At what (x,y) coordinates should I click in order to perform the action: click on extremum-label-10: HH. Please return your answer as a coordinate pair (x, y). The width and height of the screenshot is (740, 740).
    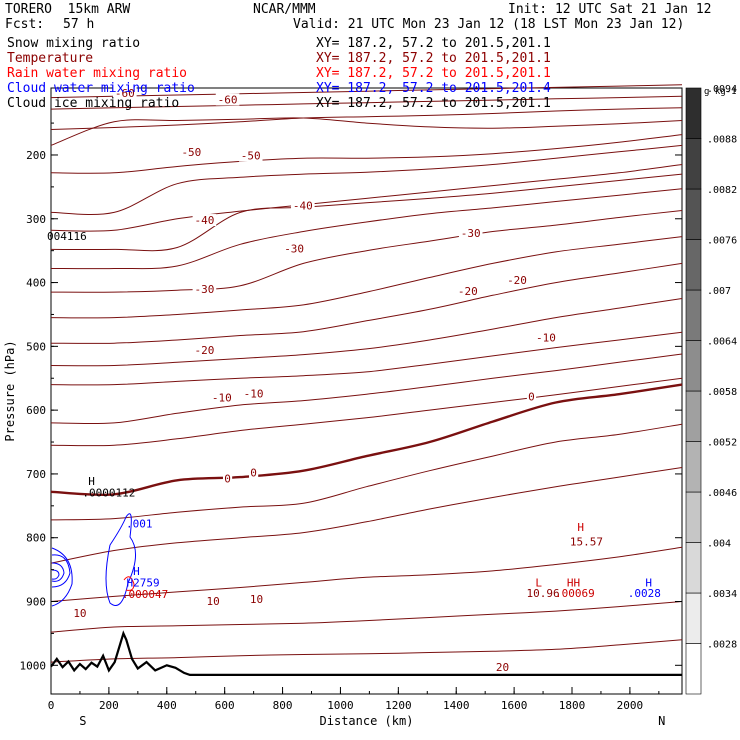
    Looking at the image, I should click on (573, 582).